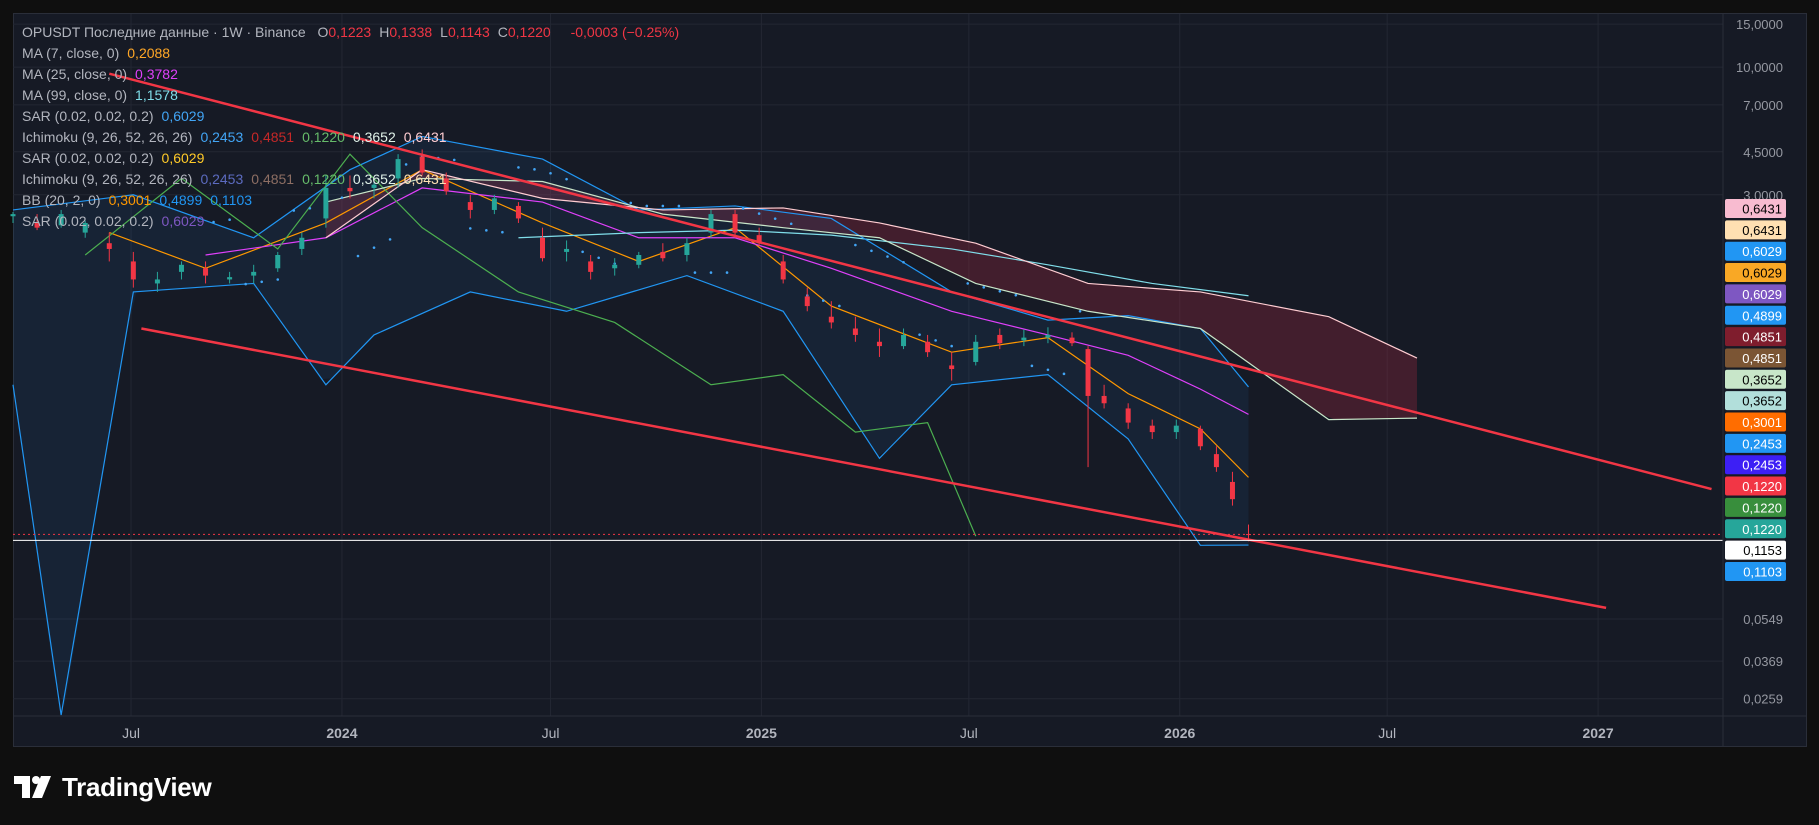 This screenshot has height=825, width=1819. I want to click on indicator-value: 0,3652, so click(374, 179).